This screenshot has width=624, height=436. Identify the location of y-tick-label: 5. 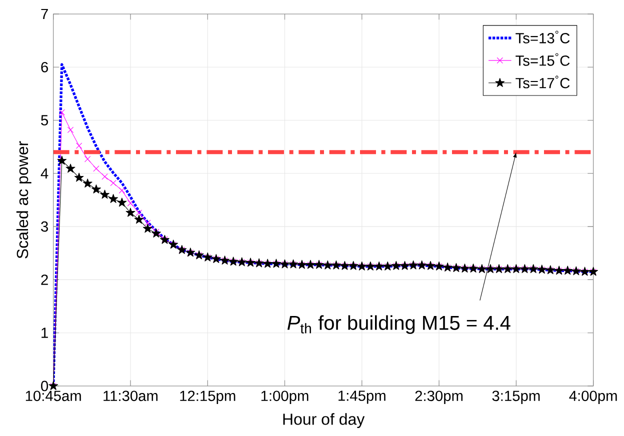
(44, 120).